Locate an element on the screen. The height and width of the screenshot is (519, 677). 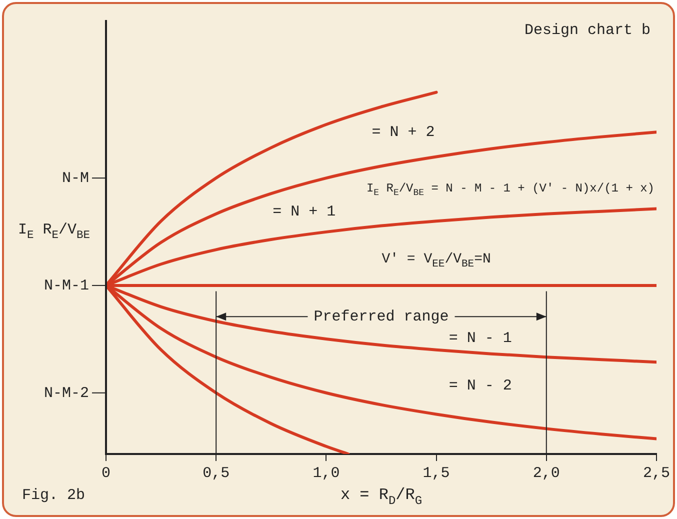
x-tick-label: 1,5 is located at coordinates (436, 473).